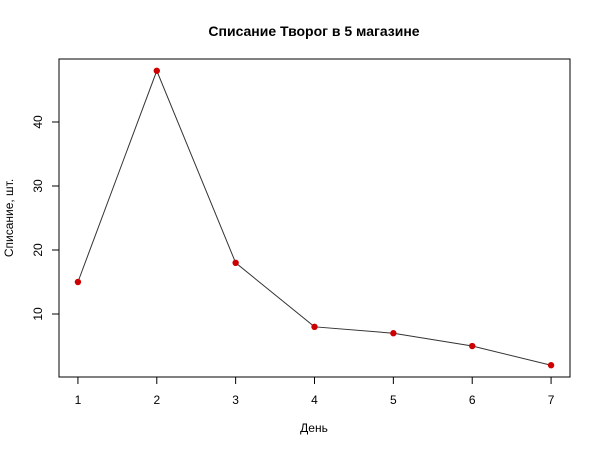 This screenshot has height=450, width=600. Describe the element at coordinates (235, 400) in the screenshot. I see `x-tick-label: 3` at that location.